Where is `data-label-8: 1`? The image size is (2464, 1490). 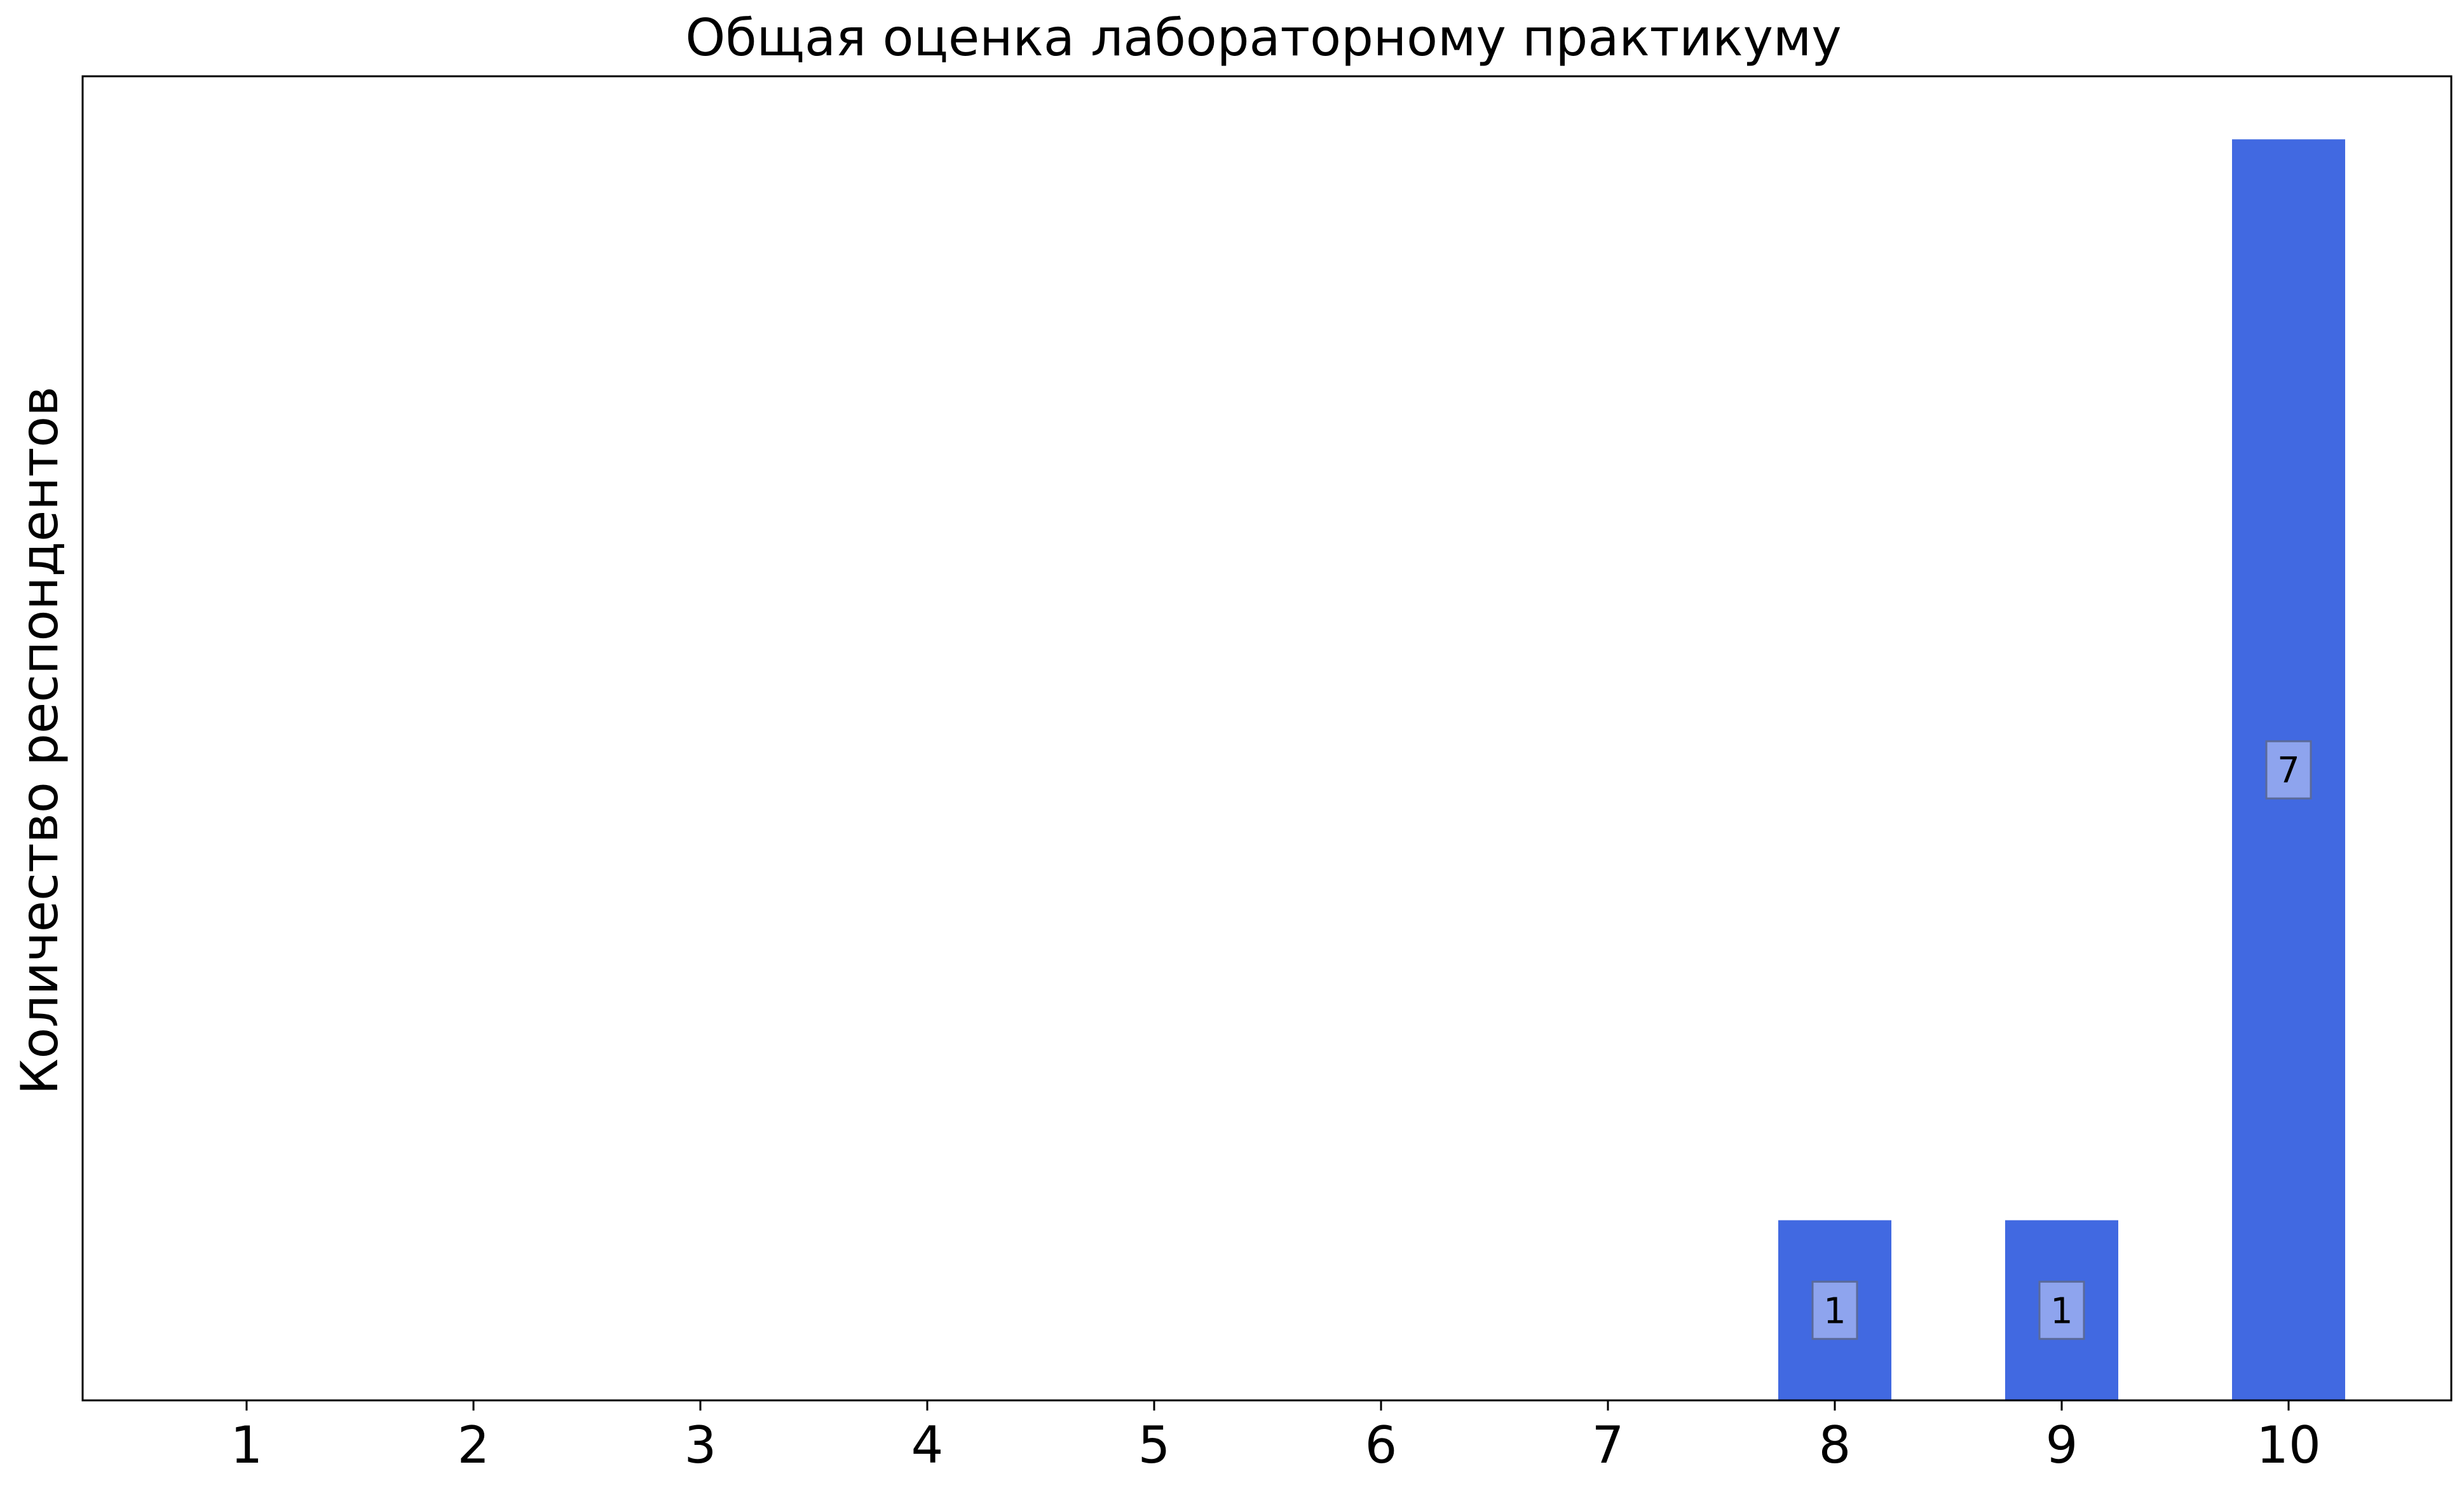 data-label-8: 1 is located at coordinates (1834, 1311).